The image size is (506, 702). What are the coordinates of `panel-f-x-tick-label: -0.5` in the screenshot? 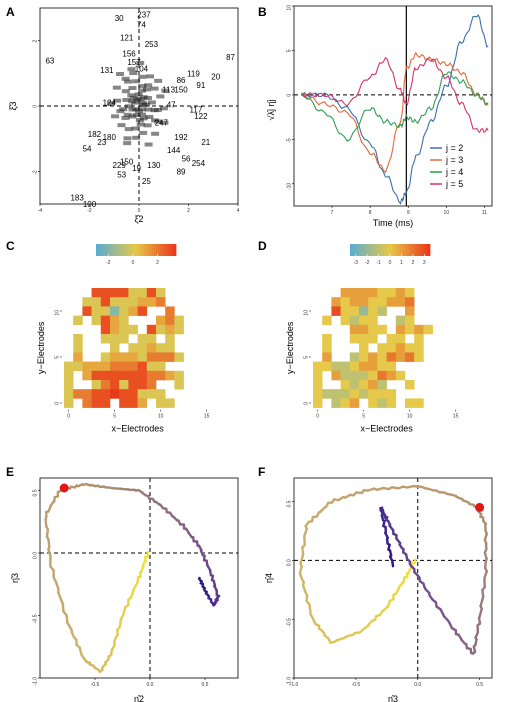 It's located at (356, 685).